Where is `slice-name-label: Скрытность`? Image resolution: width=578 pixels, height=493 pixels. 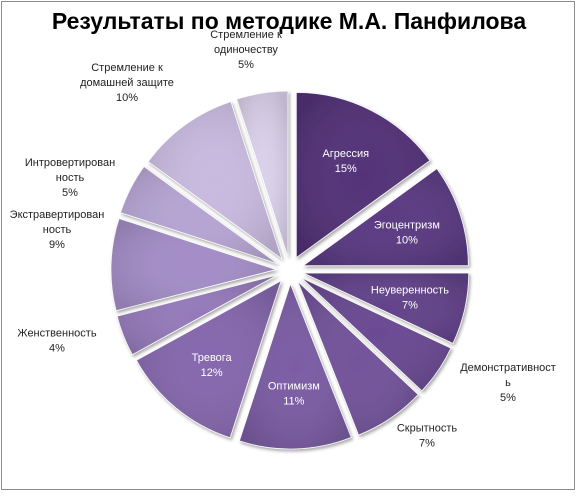
slice-name-label: Скрытность is located at coordinates (427, 429).